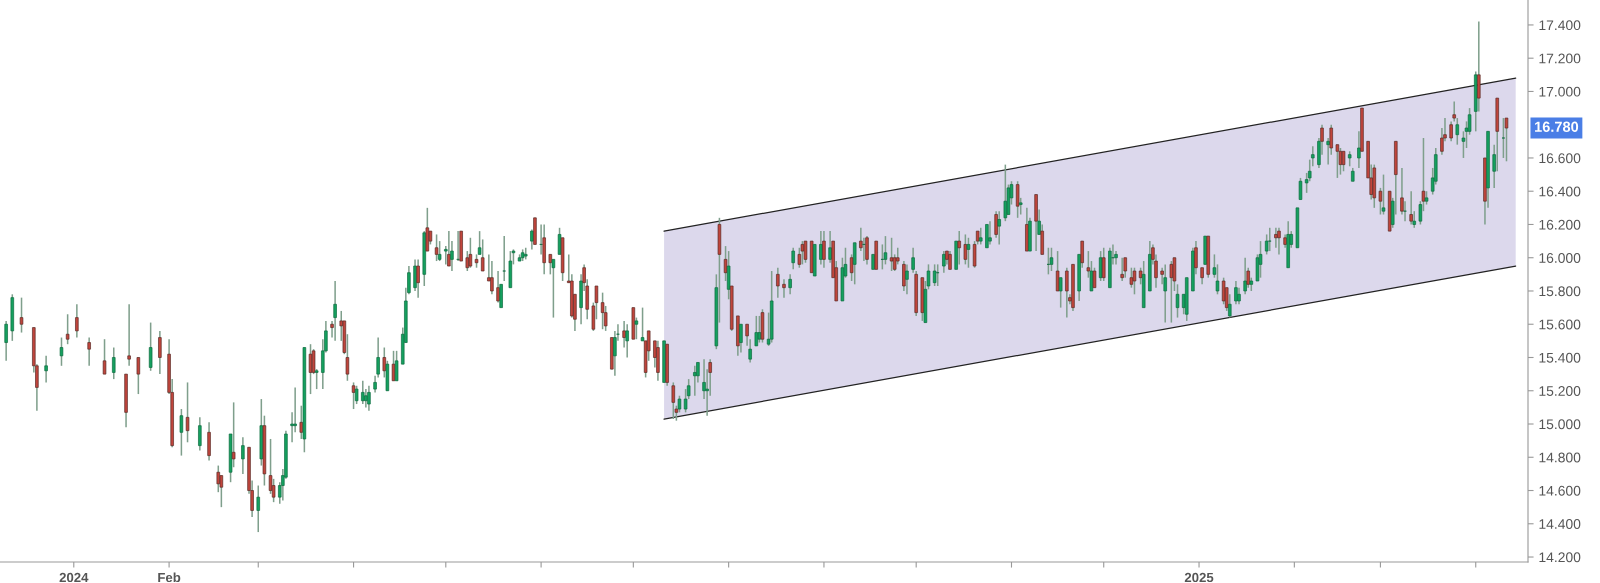  What do you see at coordinates (1199, 577) in the screenshot?
I see `x-tick-label: 2025` at bounding box center [1199, 577].